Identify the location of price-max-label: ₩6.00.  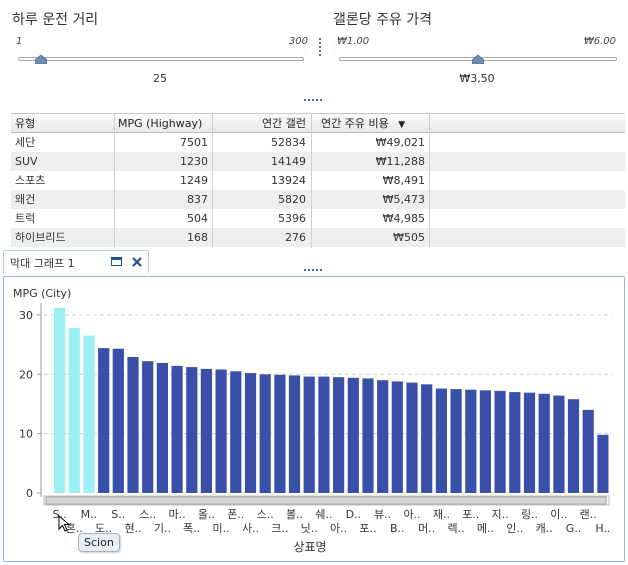
(599, 41).